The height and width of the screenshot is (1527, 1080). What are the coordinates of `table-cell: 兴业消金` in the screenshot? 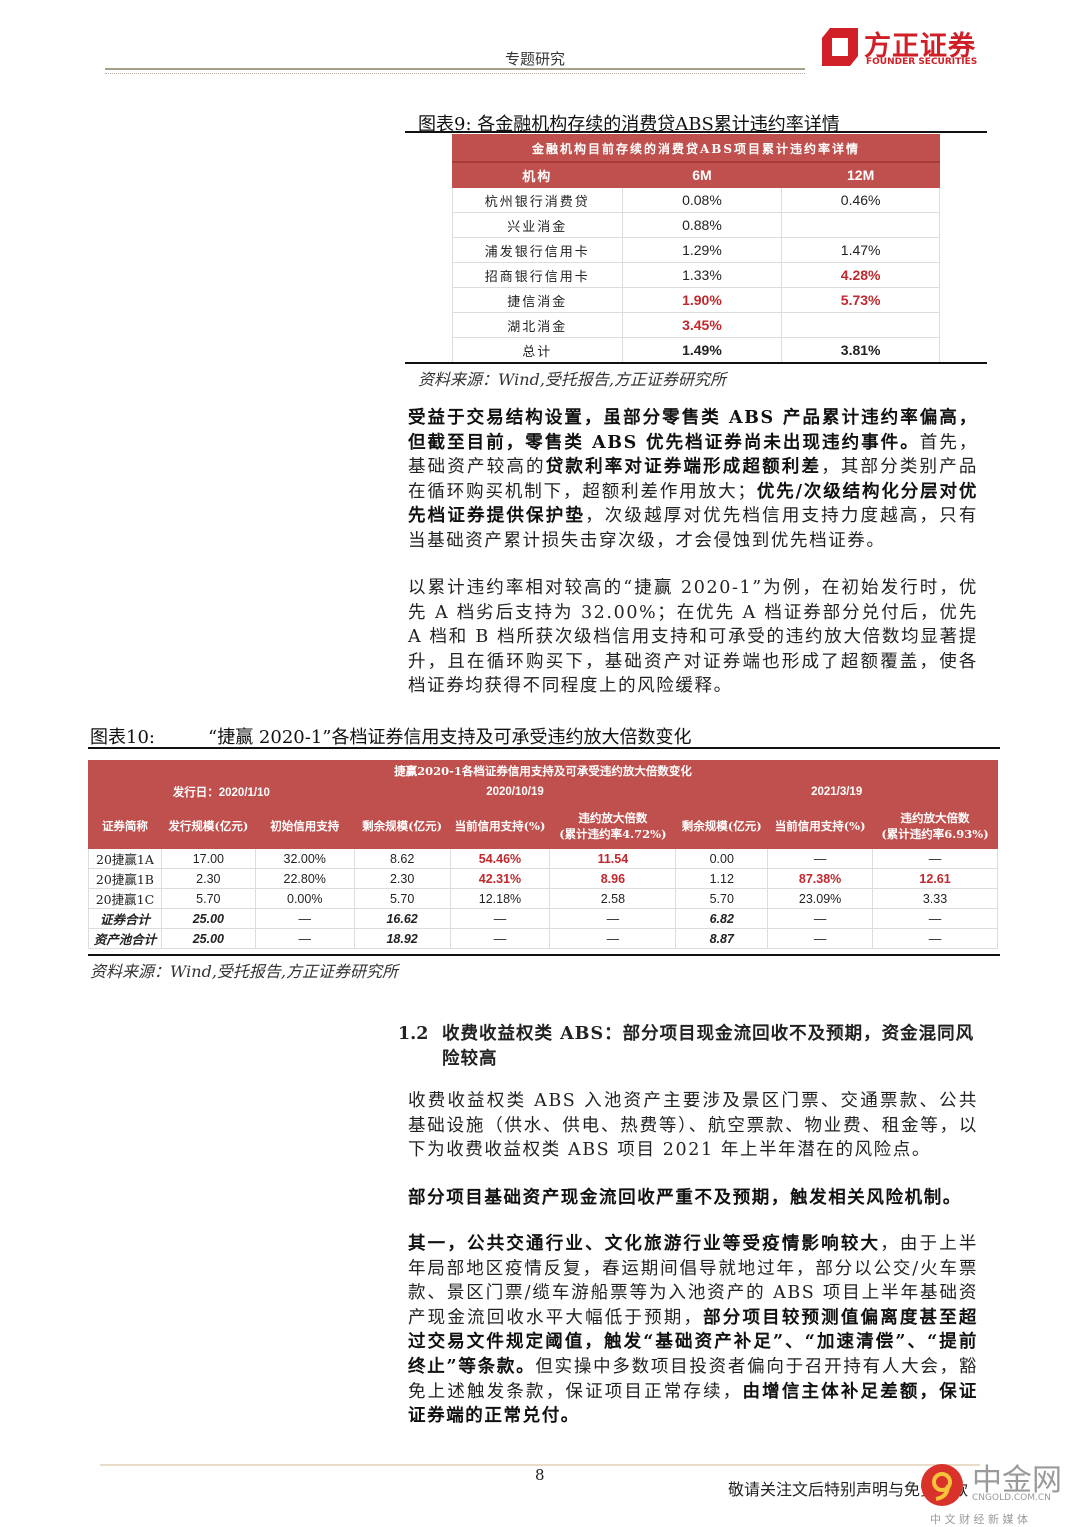 It's located at (537, 225).